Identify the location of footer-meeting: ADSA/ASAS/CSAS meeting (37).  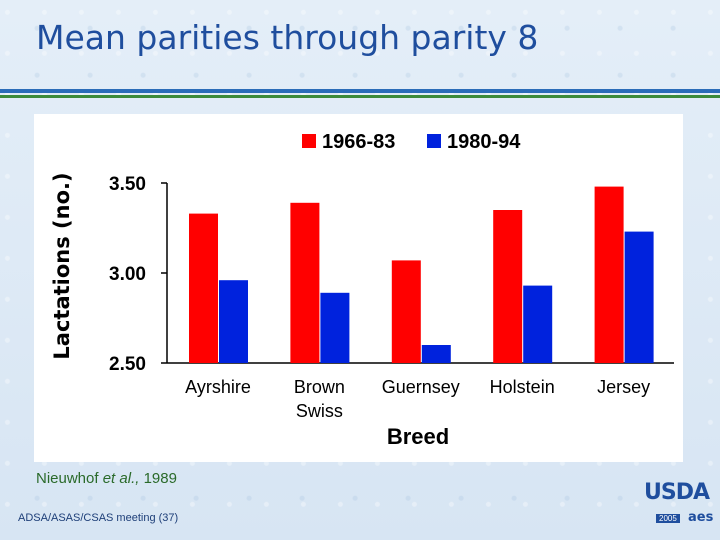
(98, 518).